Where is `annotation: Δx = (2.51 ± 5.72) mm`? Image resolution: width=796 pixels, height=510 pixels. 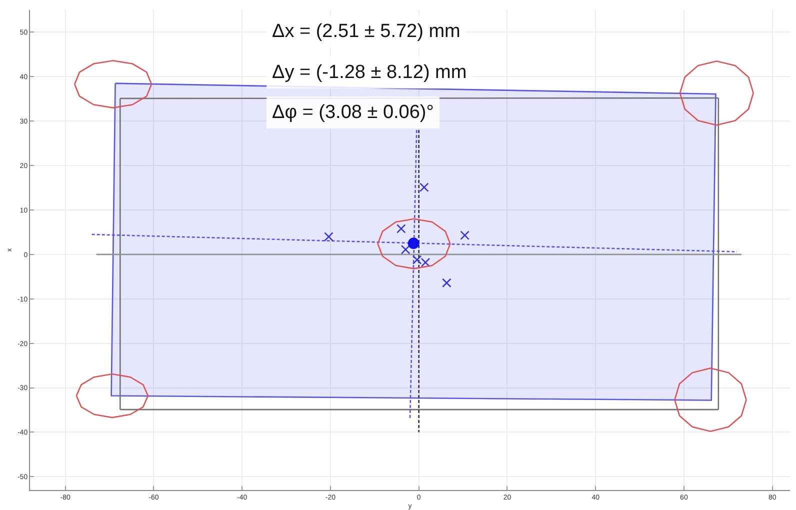 annotation: Δx = (2.51 ± 5.72) mm is located at coordinates (366, 31).